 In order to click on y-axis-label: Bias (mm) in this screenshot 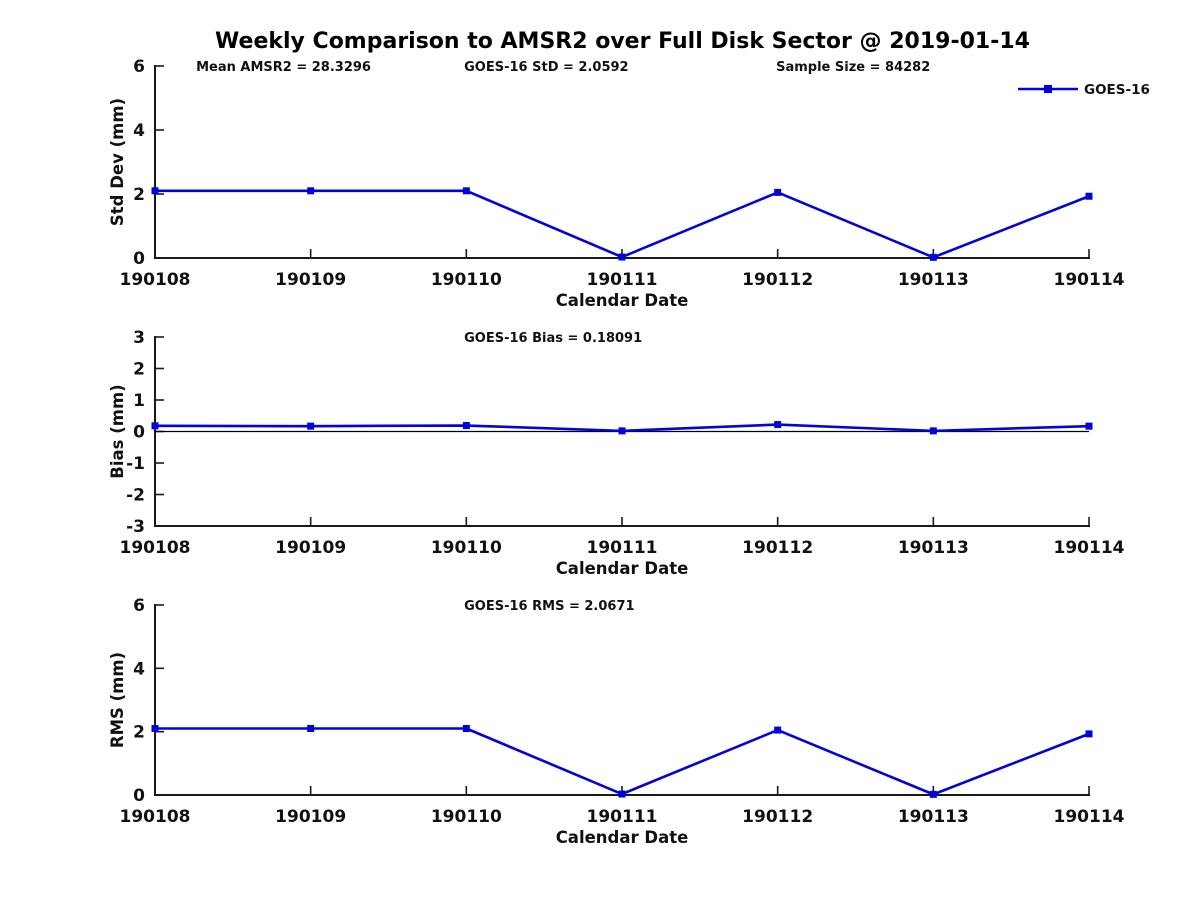, I will do `click(117, 431)`.